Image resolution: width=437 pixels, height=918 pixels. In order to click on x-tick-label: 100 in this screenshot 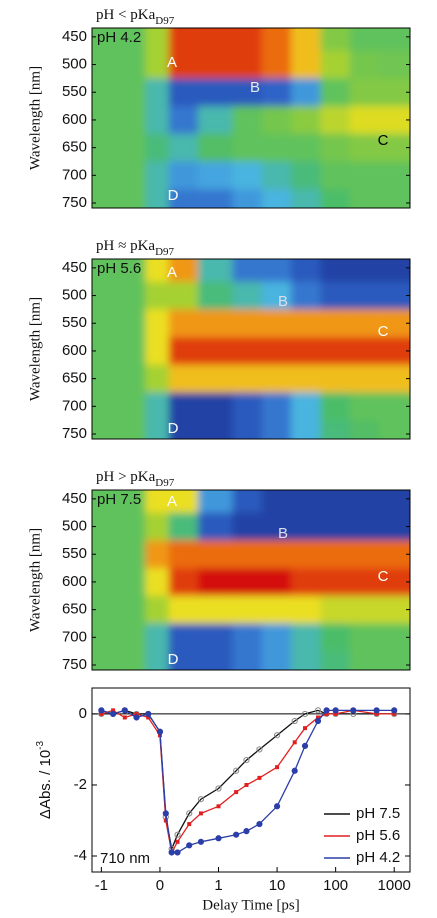, I will do `click(335, 885)`.